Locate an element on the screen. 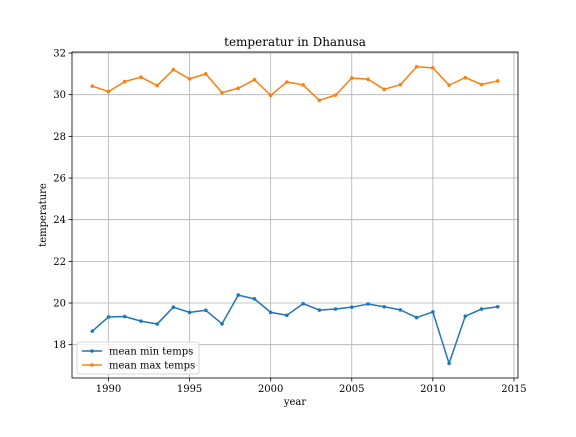 This screenshot has width=576, height=437. y-tick-label: 18 is located at coordinates (59, 345).